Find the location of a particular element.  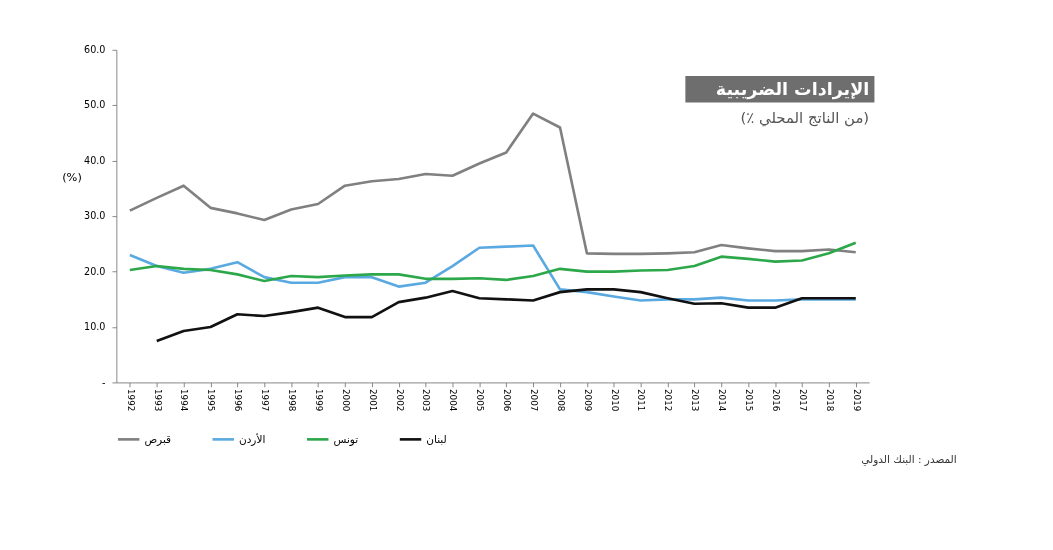

x-tick-label: 1997 is located at coordinates (265, 400).